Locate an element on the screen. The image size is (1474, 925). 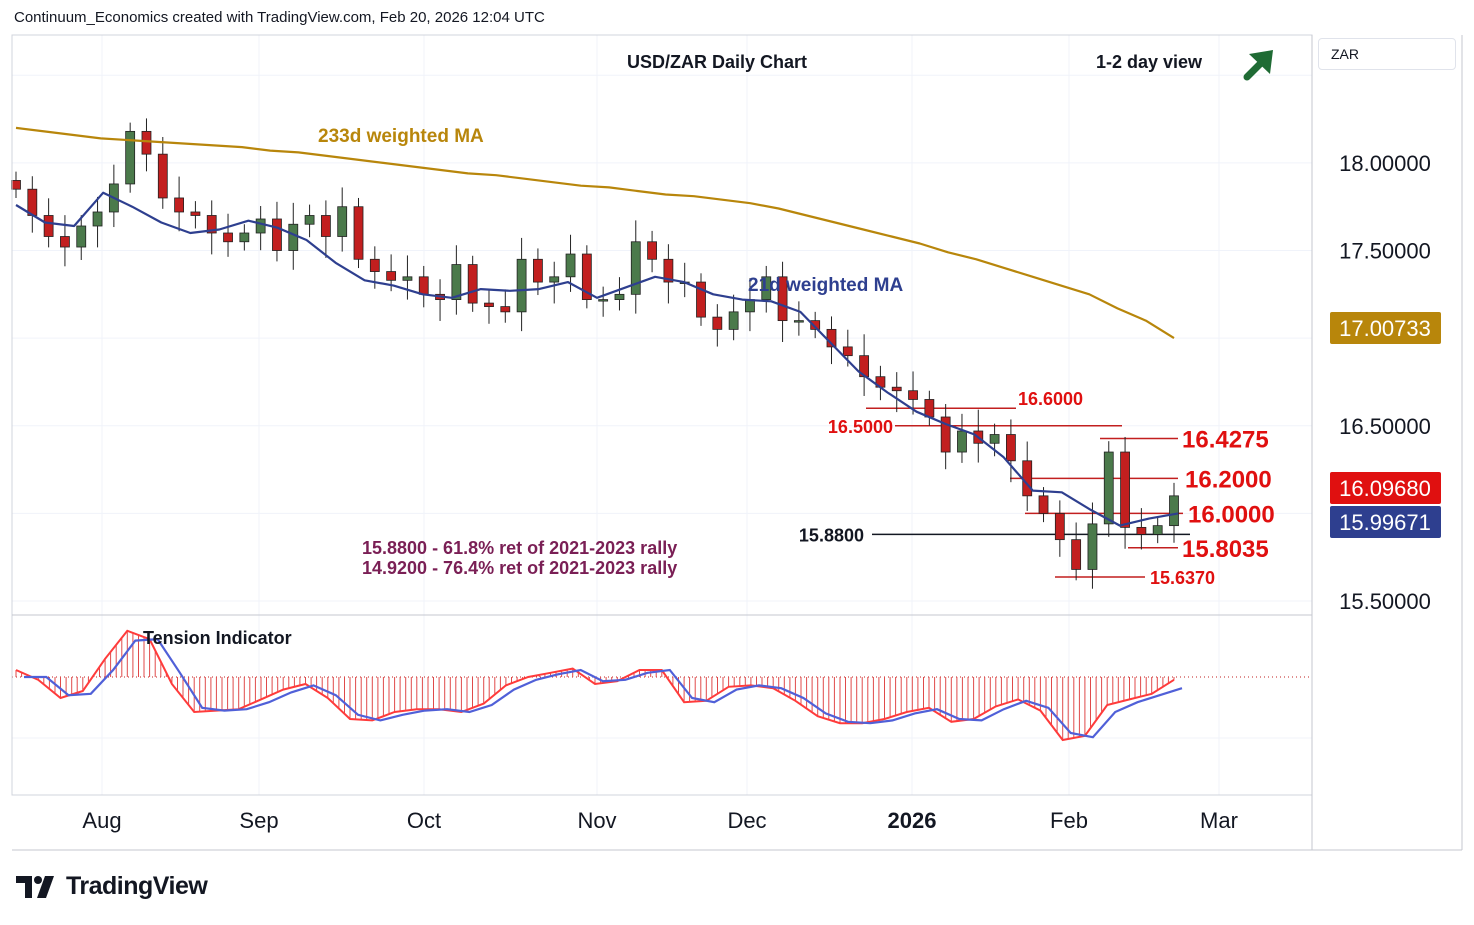
oscillator-title: Tension Indicator is located at coordinates (217, 638).